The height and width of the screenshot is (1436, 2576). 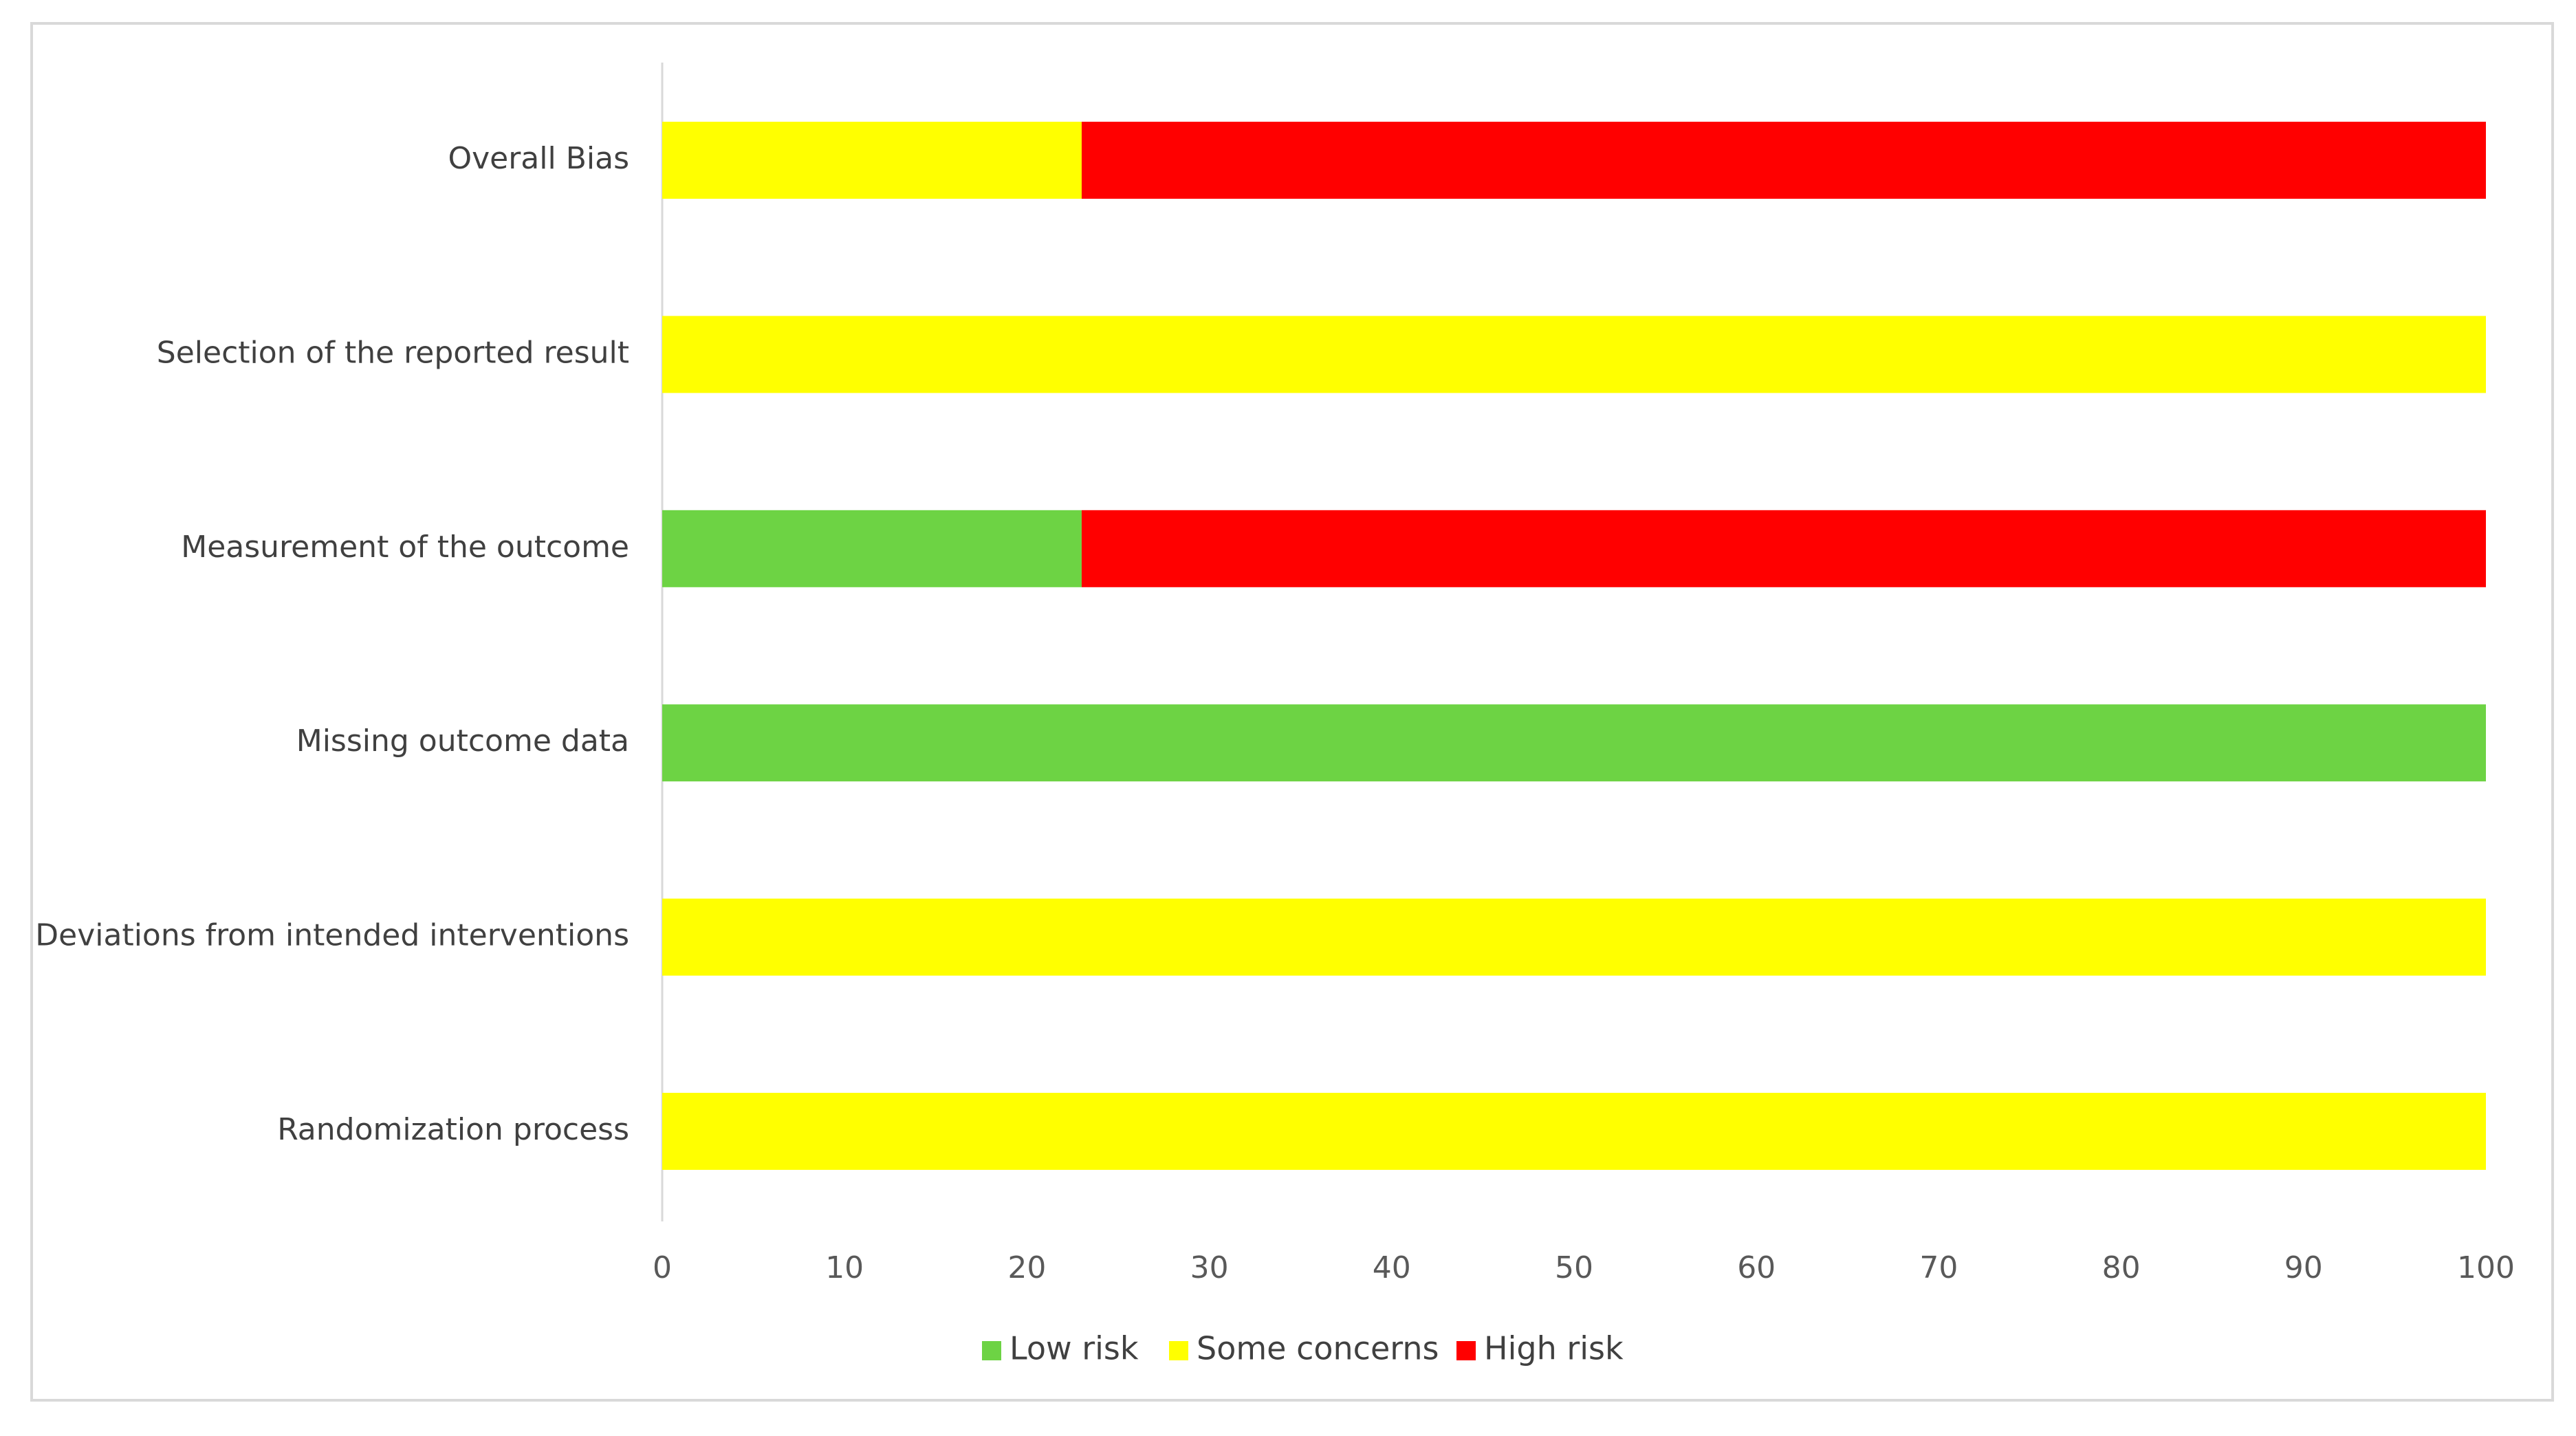 I want to click on category-label-missing-outcome-data: Missing outcome data, so click(x=462, y=742).